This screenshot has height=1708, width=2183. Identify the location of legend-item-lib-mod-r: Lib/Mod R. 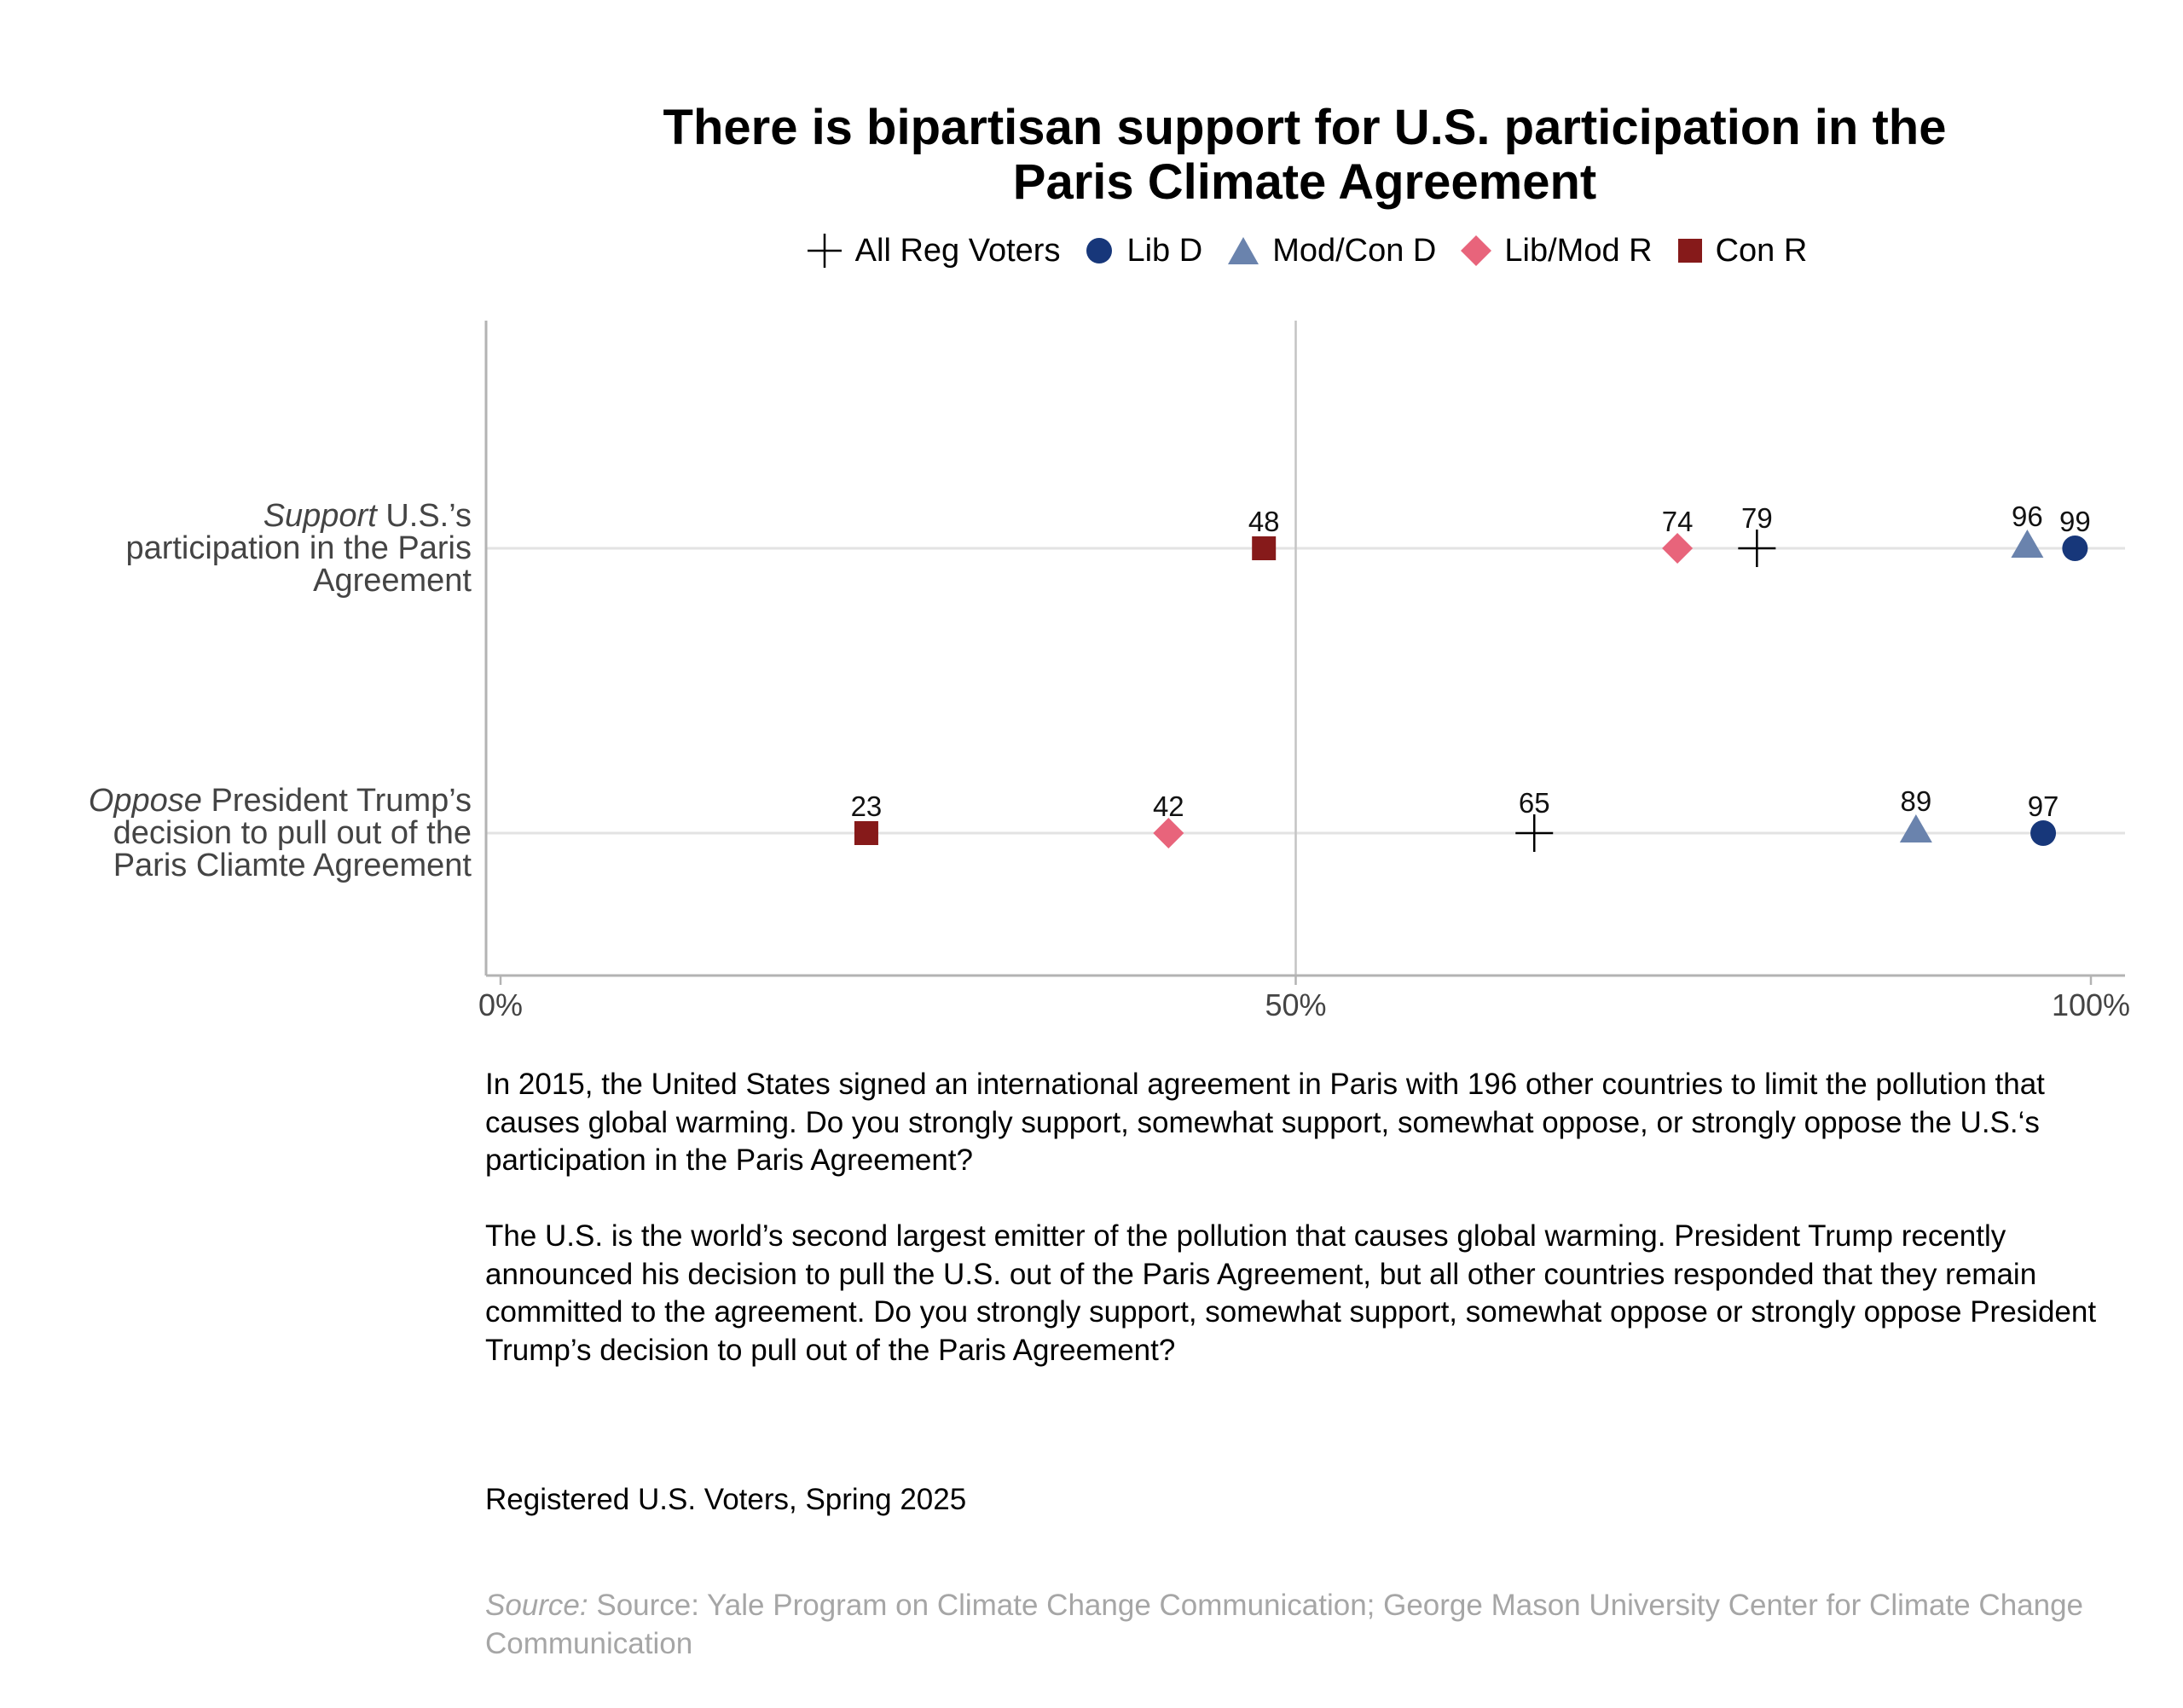
(1556, 250).